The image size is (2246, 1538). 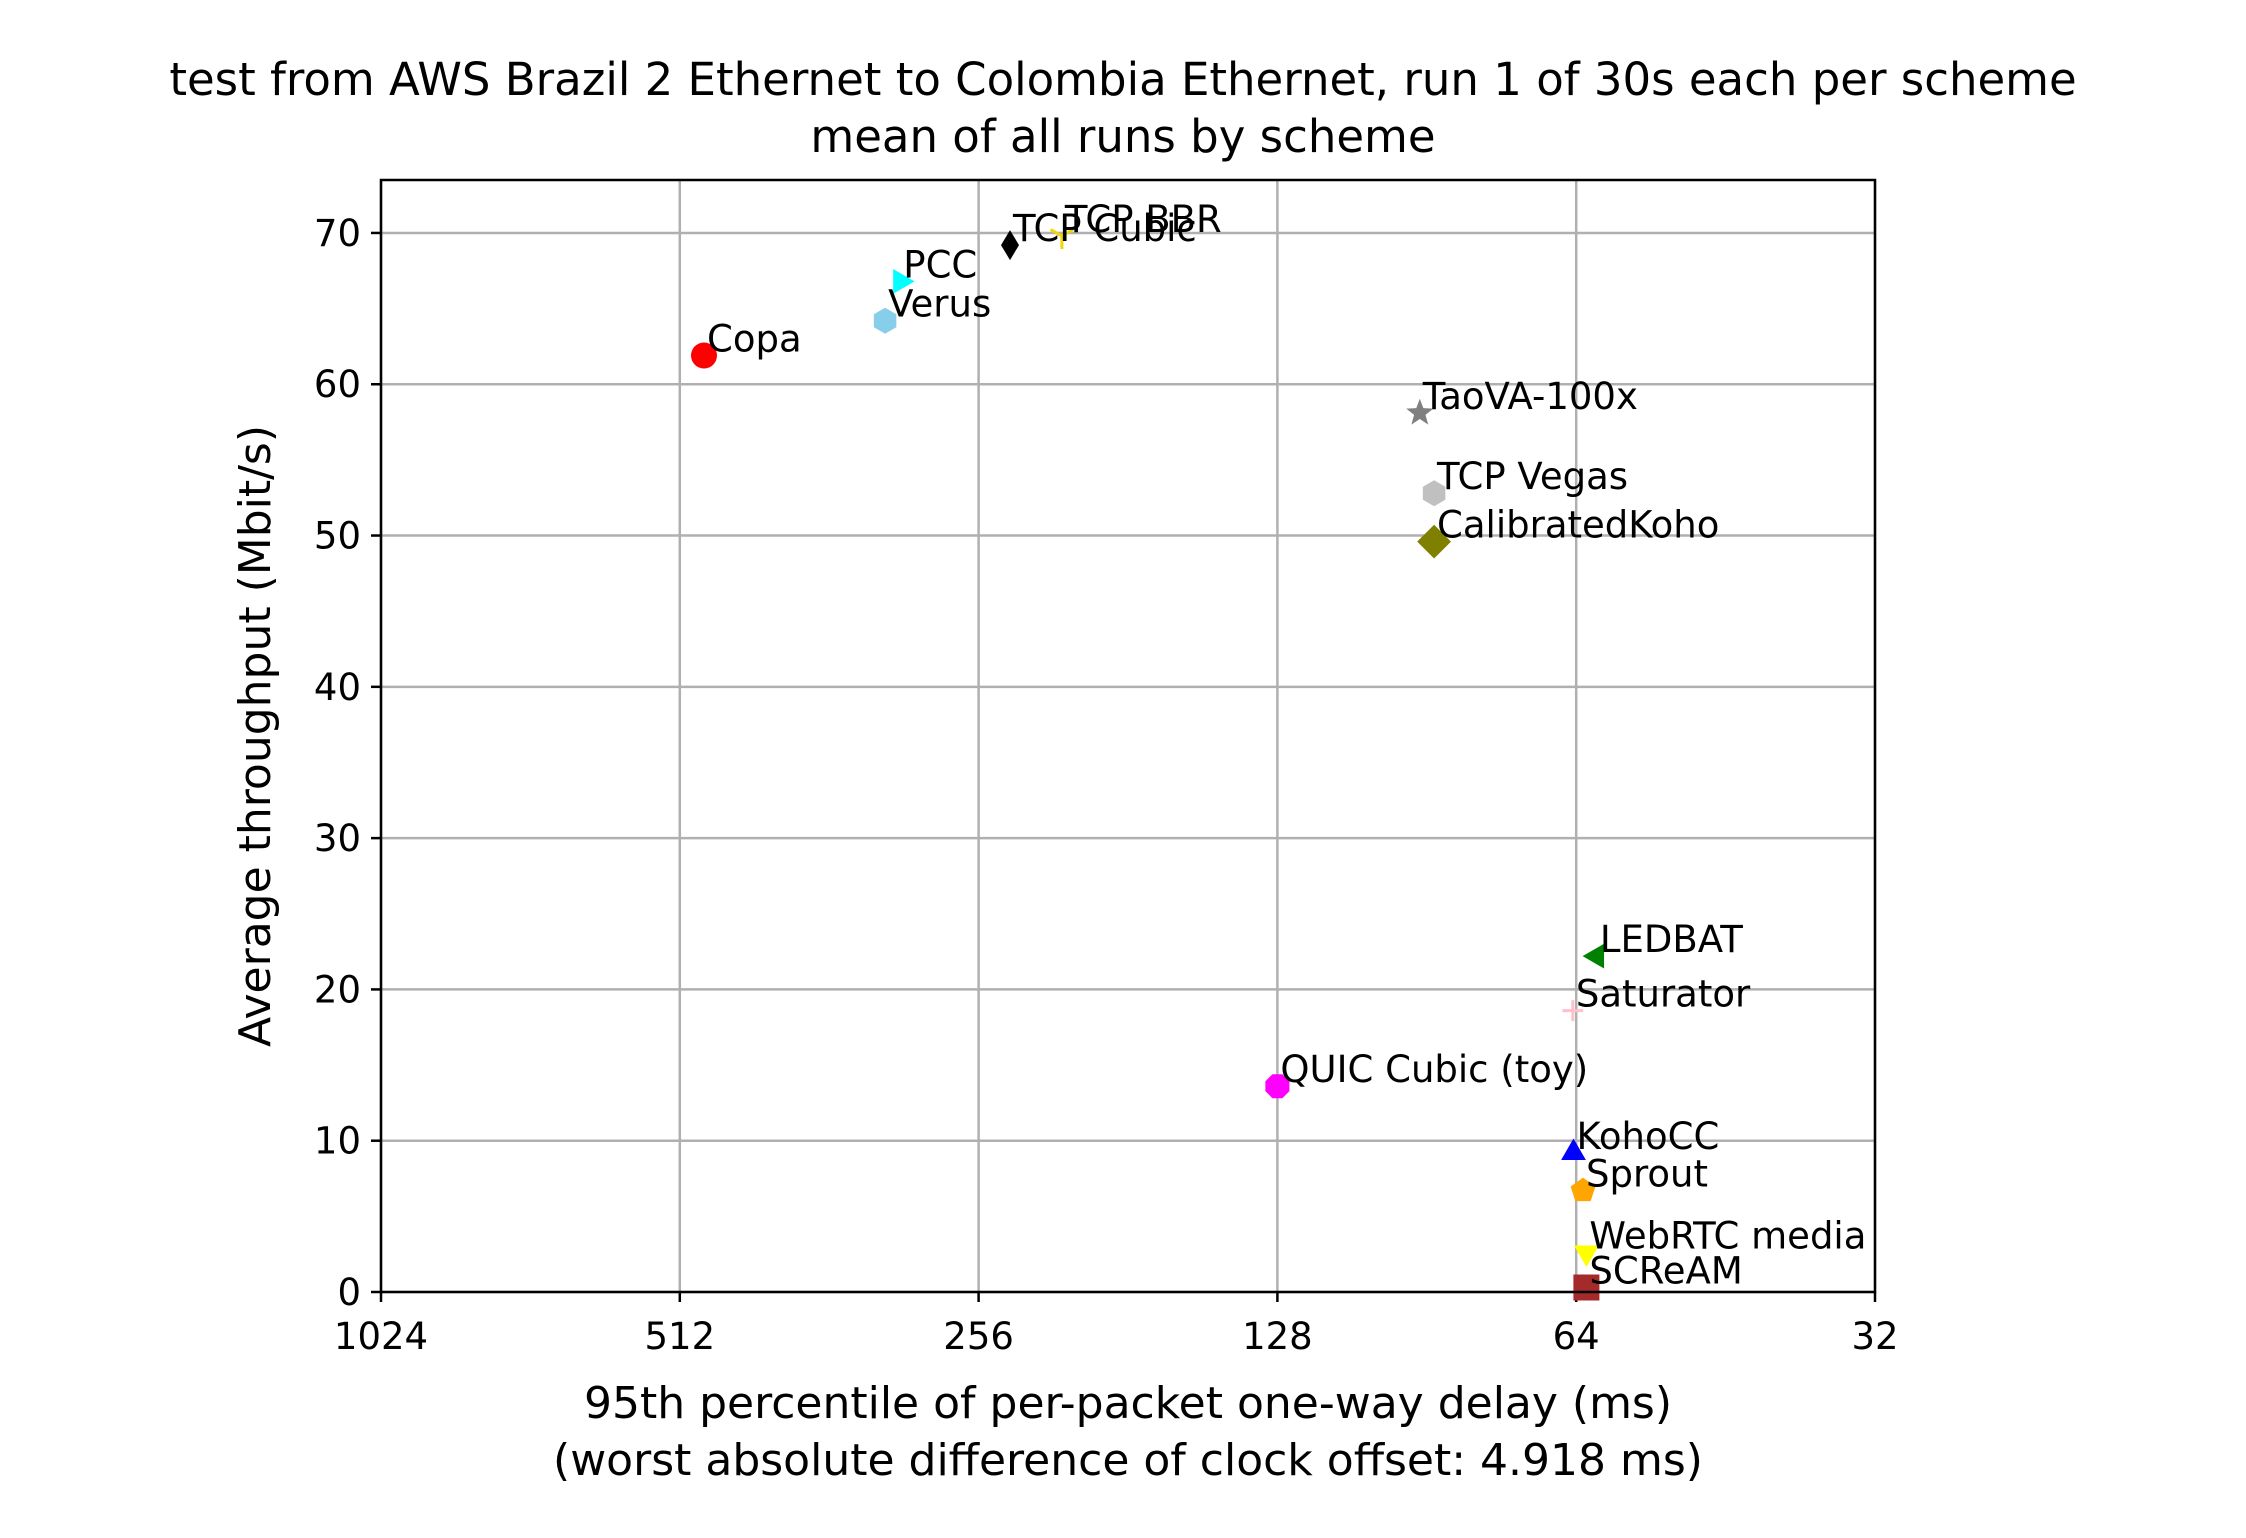 What do you see at coordinates (337, 838) in the screenshot?
I see `y-tick-label: 30` at bounding box center [337, 838].